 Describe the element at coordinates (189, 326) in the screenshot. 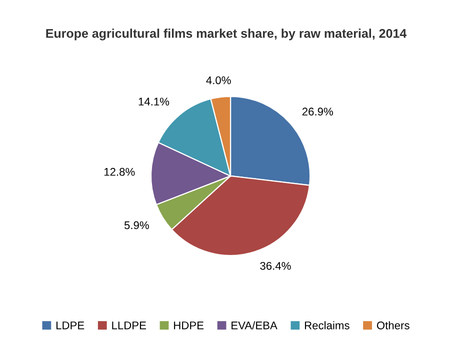

I see `legend-label: HDPE` at that location.